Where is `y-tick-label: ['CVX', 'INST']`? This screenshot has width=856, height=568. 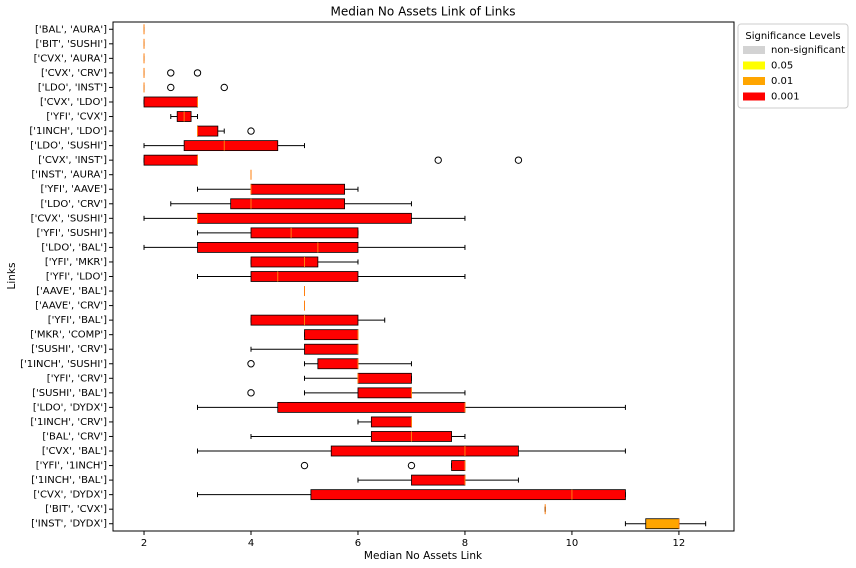 y-tick-label: ['CVX', 'INST'] is located at coordinates (72, 160).